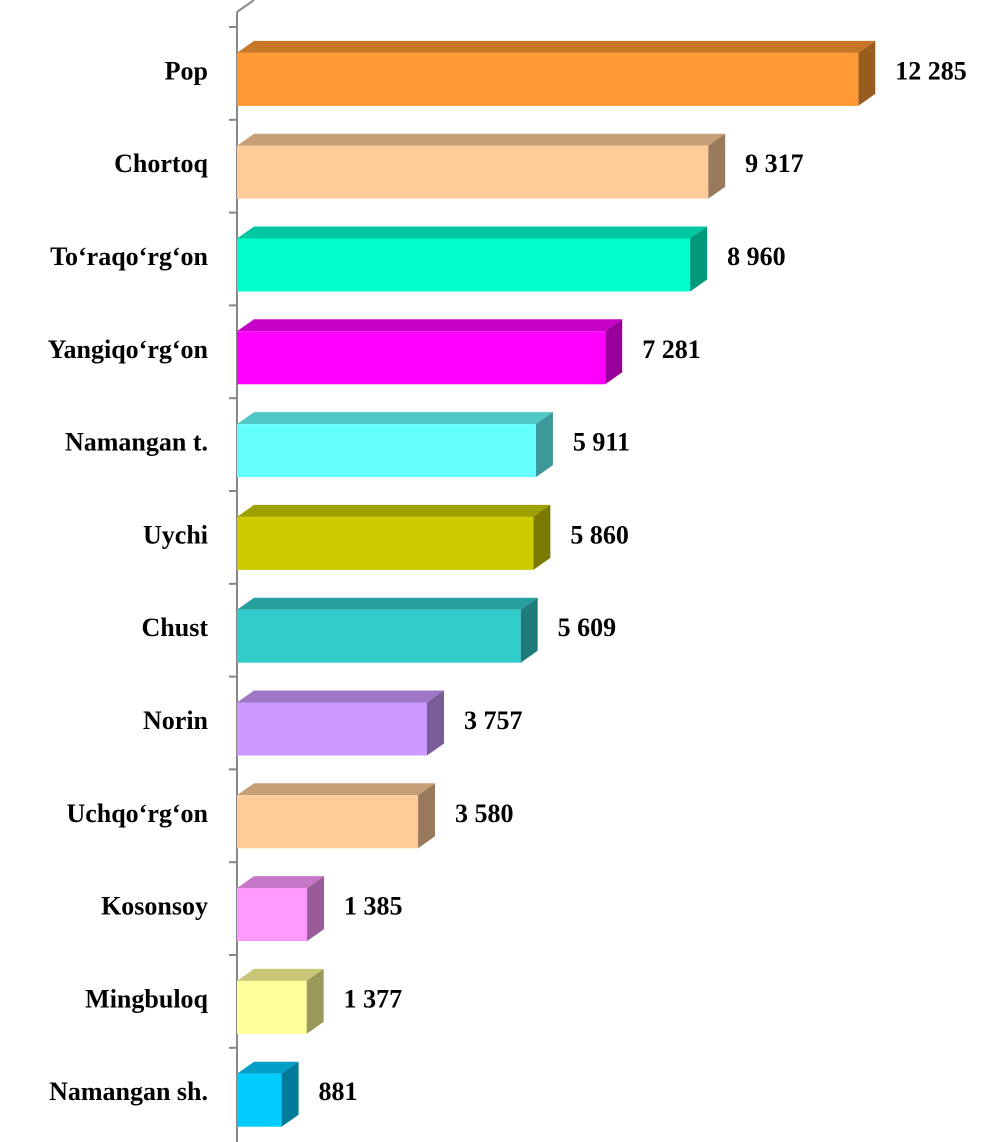  What do you see at coordinates (176, 720) in the screenshot?
I see `category-label: Norin` at bounding box center [176, 720].